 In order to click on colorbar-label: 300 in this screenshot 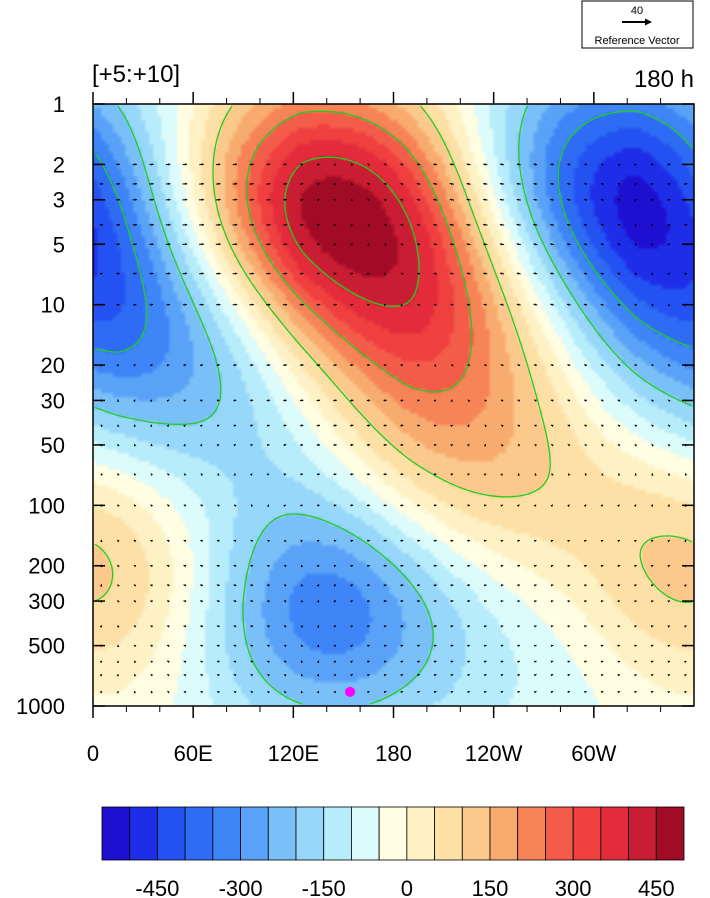, I will do `click(573, 887)`.